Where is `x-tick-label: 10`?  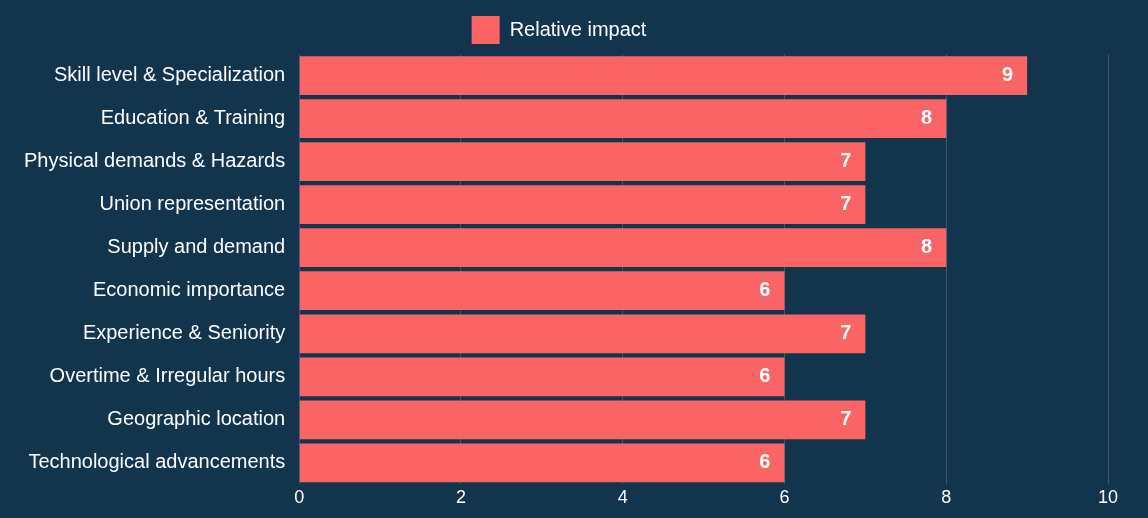
x-tick-label: 10 is located at coordinates (1108, 497).